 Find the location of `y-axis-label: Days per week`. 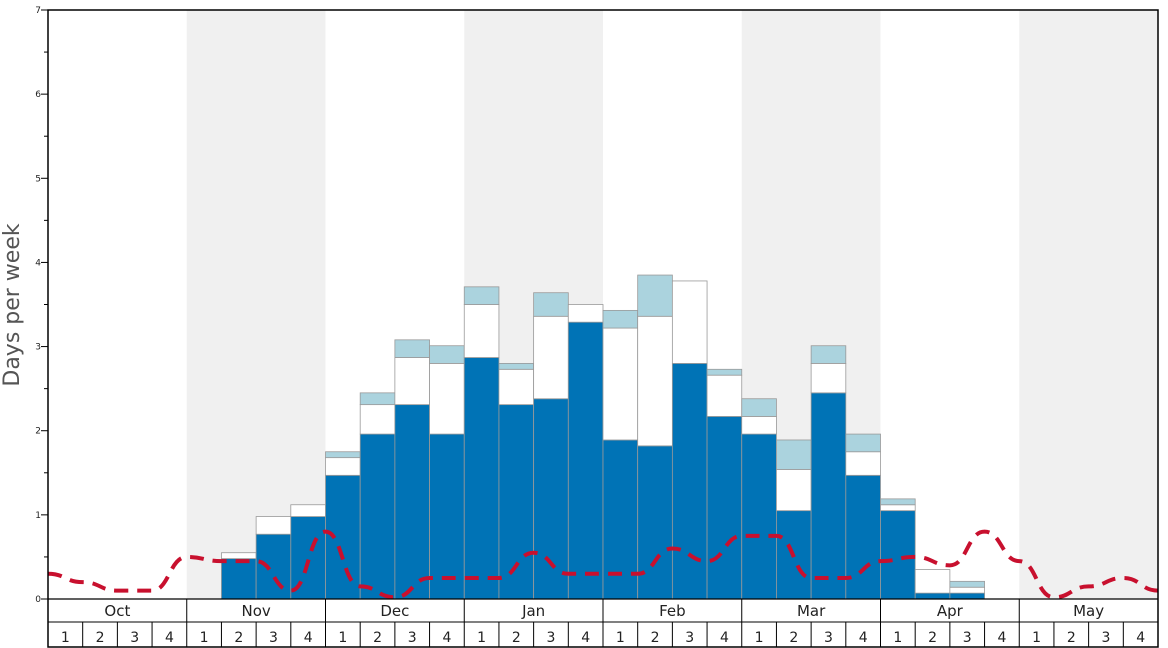

y-axis-label: Days per week is located at coordinates (12, 304).